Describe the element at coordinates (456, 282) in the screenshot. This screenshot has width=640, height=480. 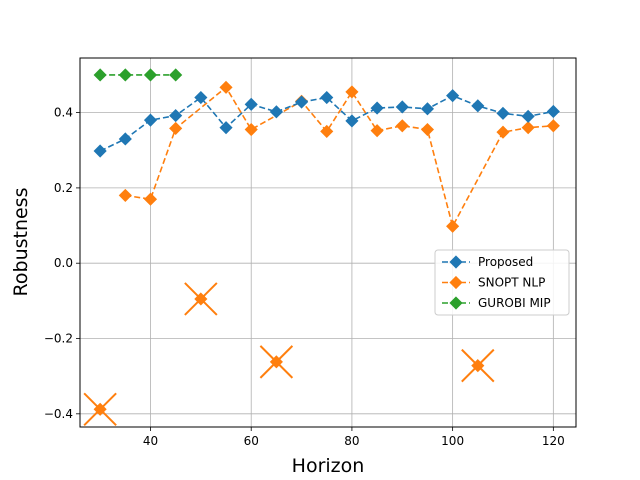
I see `legend-marker-snopt-nlp` at that location.